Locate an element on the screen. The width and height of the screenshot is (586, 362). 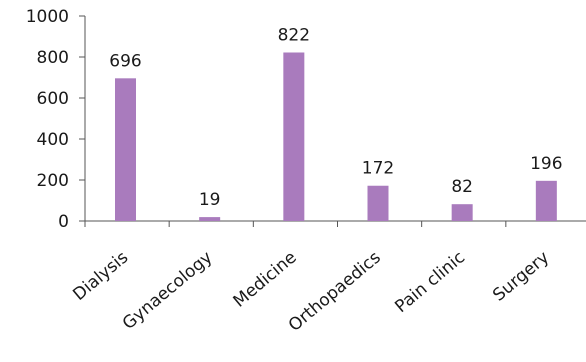
data-label: 19 is located at coordinates (210, 200).